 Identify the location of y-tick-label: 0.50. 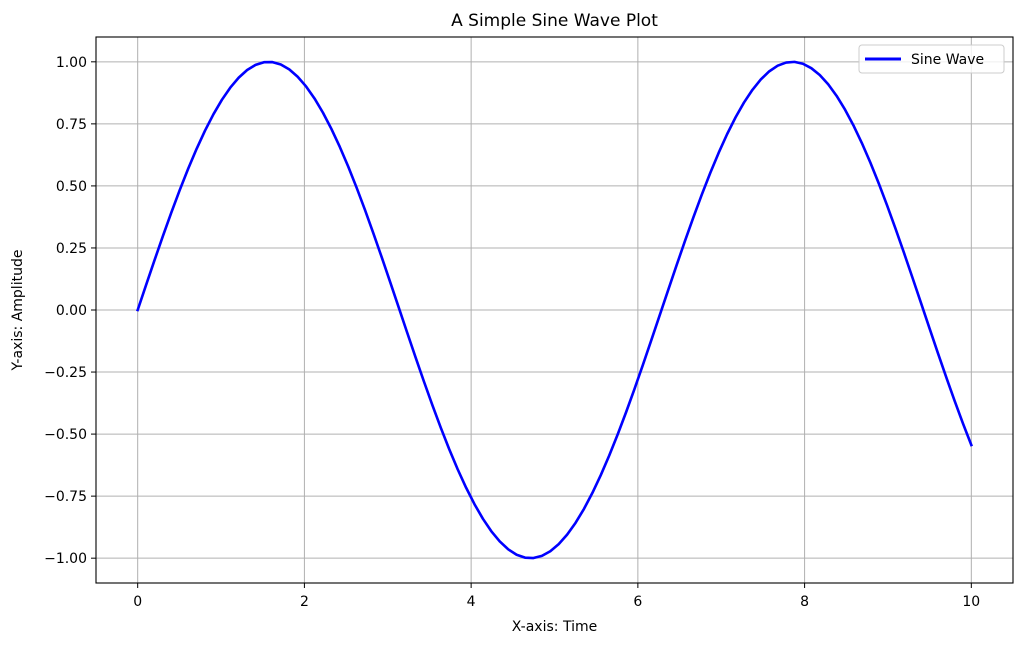
(71, 187).